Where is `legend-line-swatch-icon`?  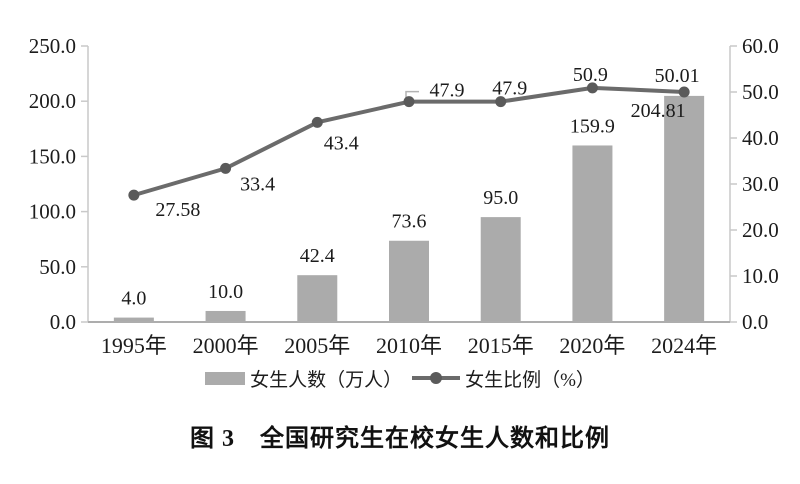
legend-line-swatch-icon is located at coordinates (436, 378).